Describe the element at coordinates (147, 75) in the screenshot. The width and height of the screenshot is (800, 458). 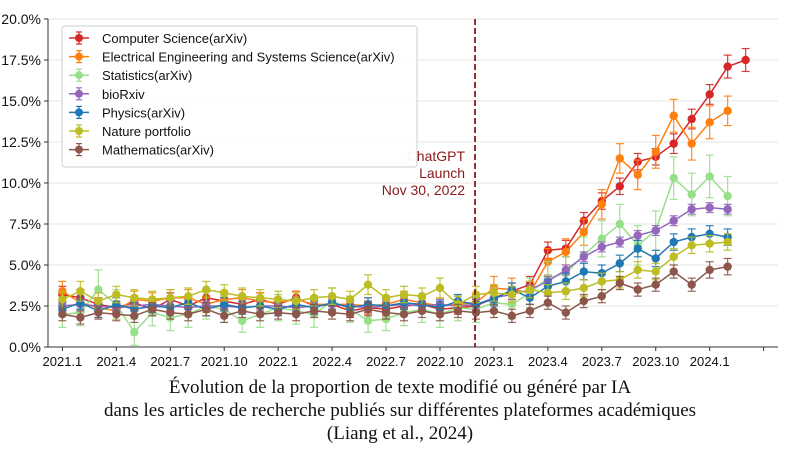
I see `legend-label: Statistics(arXiv)` at that location.